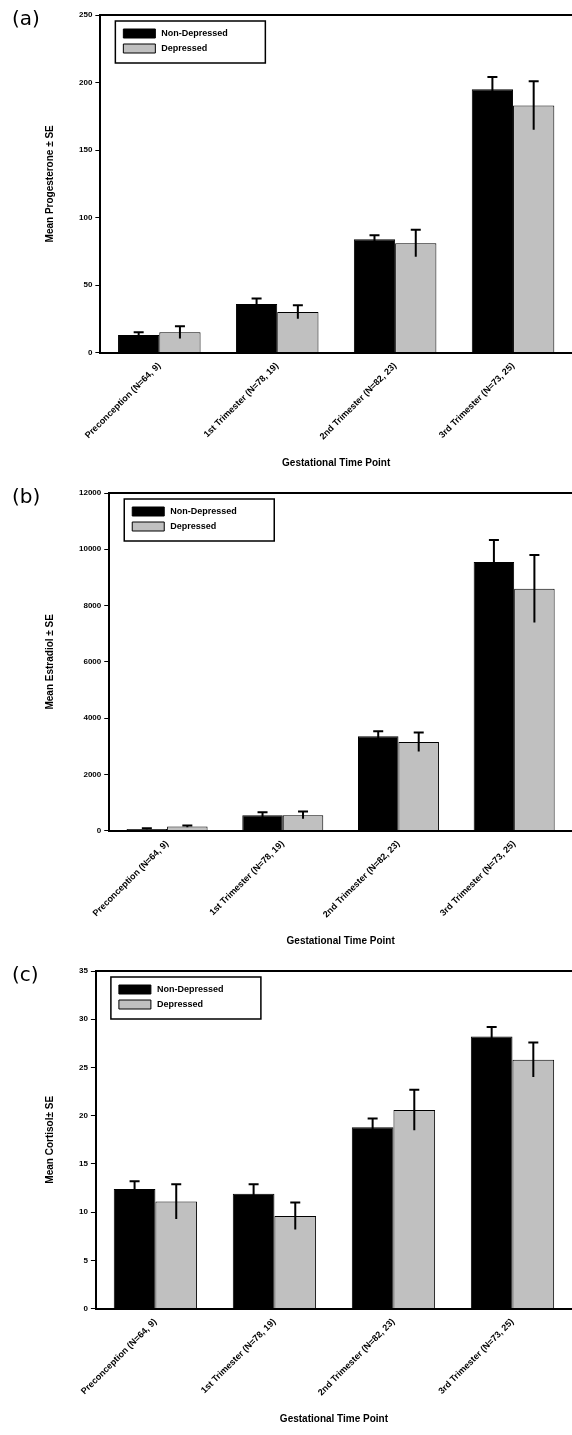  Describe the element at coordinates (25, 974) in the screenshot. I see `chart-title: (c)` at that location.